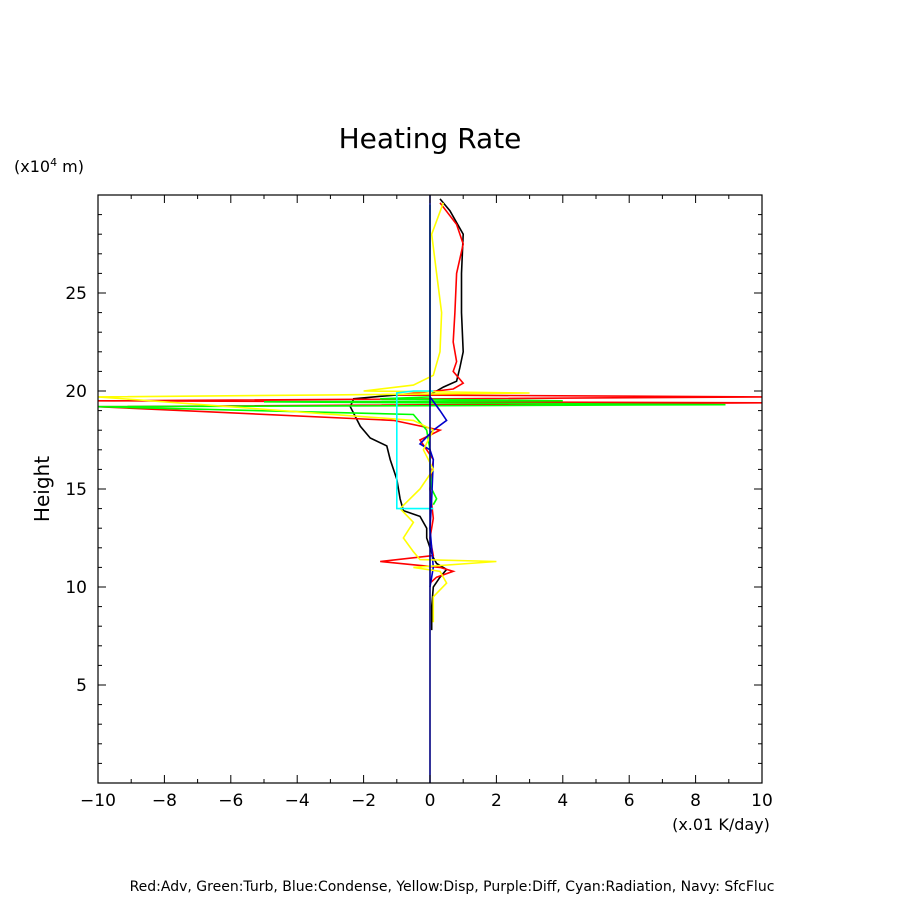  What do you see at coordinates (496, 801) in the screenshot?
I see `x-tick-label: 2` at bounding box center [496, 801].